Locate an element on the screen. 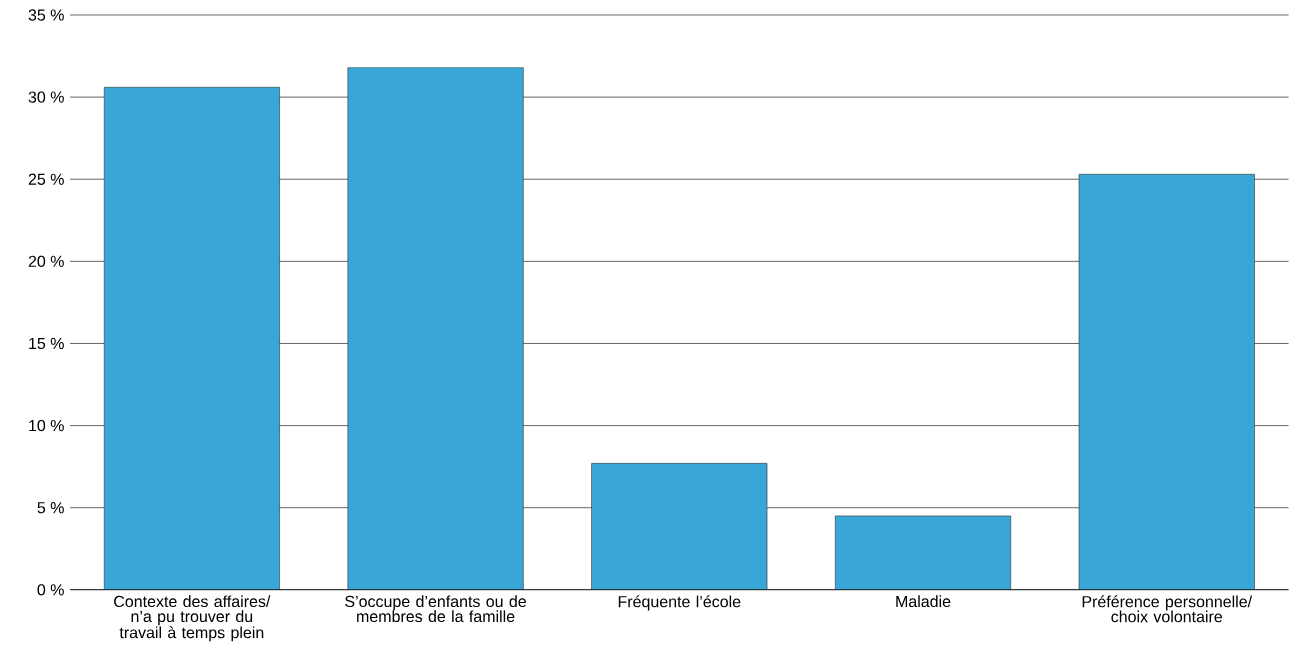 The image size is (1289, 666). x-tick-label: Maladie is located at coordinates (923, 601).